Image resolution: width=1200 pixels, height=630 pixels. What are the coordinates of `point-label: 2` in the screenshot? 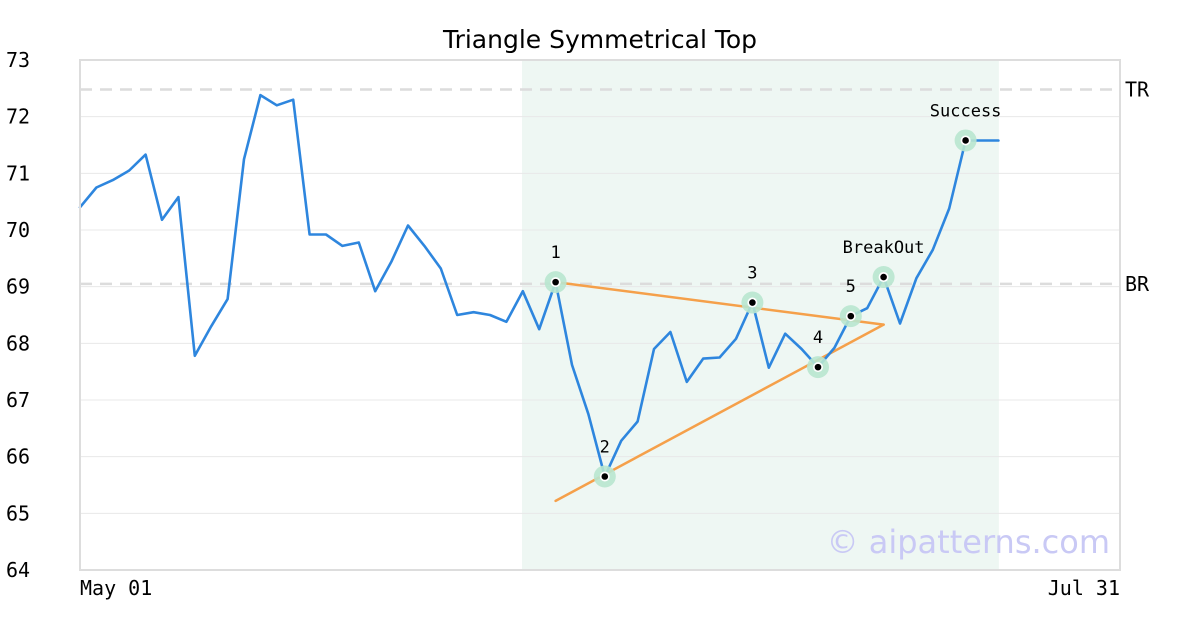 It's located at (605, 448).